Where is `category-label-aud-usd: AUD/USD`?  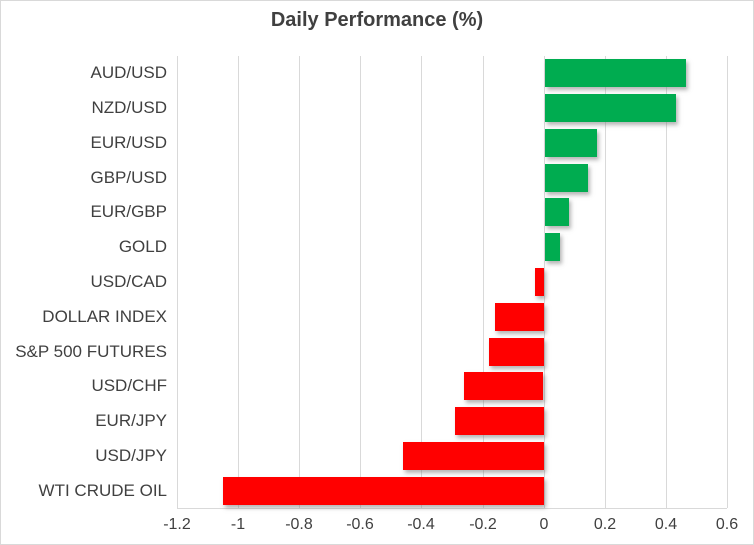
category-label-aud-usd: AUD/USD is located at coordinates (128, 72).